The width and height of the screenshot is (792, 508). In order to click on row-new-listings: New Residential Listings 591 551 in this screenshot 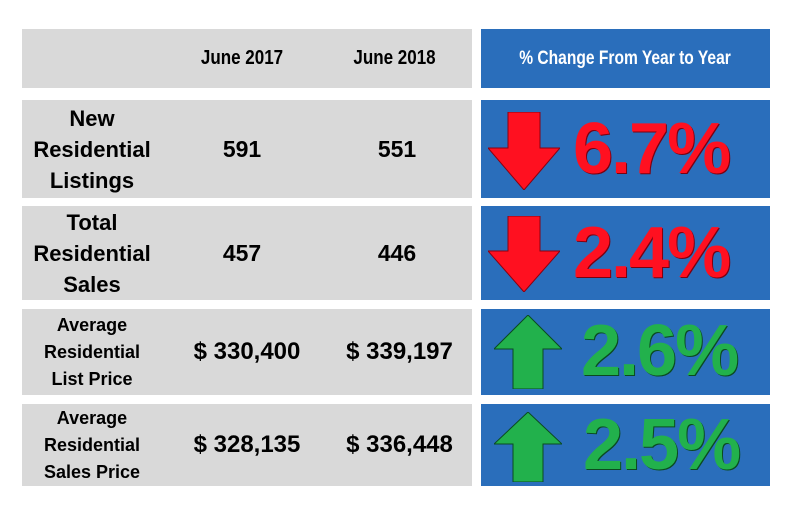, I will do `click(247, 149)`.